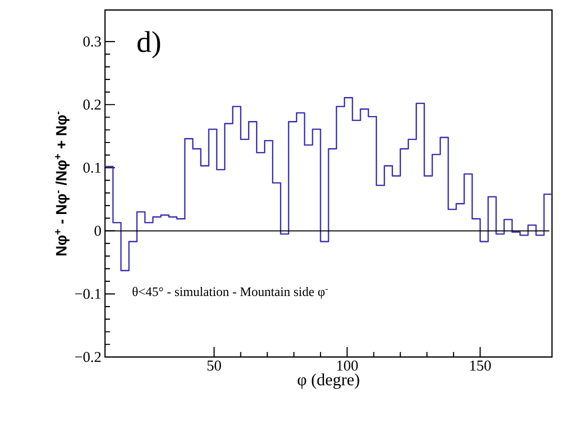 Image resolution: width=575 pixels, height=421 pixels. I want to click on y-tick-label: 0.2, so click(92, 105).